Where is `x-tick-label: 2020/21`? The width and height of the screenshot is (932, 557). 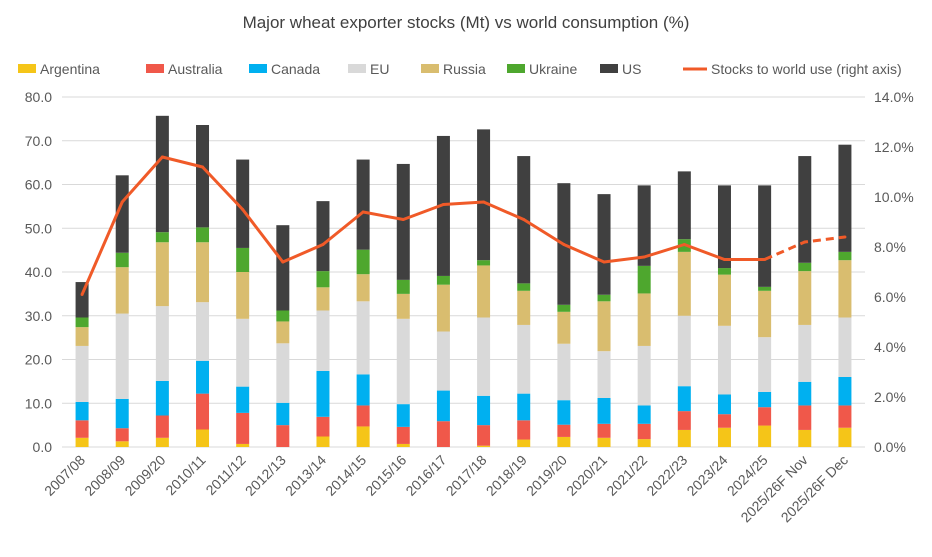 x-tick-label: 2020/21 is located at coordinates (586, 475).